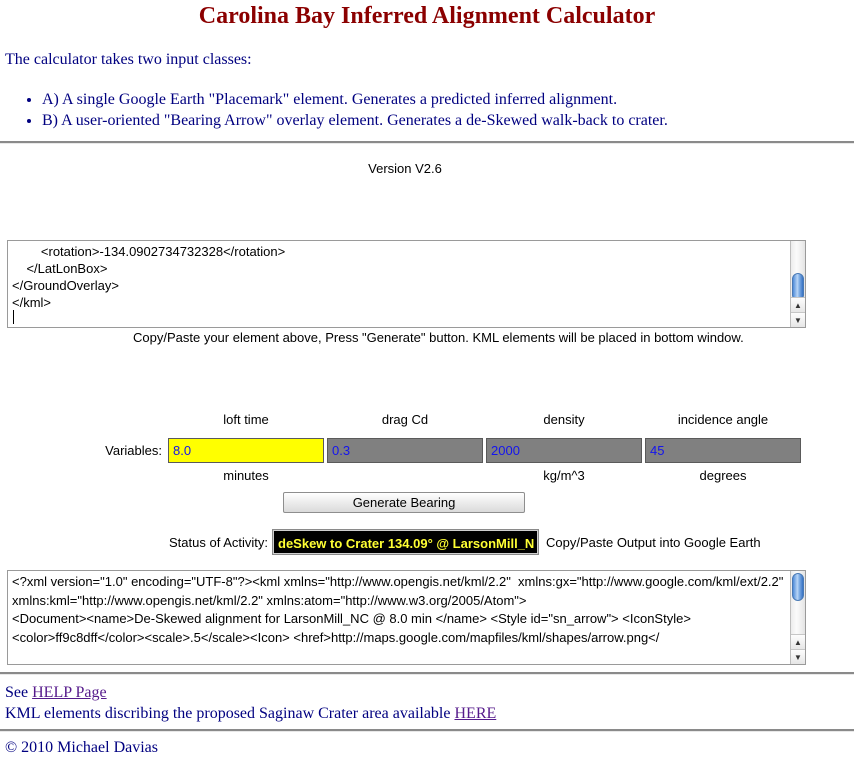 Image resolution: width=854 pixels, height=767 pixels. Describe the element at coordinates (723, 419) in the screenshot. I see `field-header-incidence-angle: incidence angle` at that location.